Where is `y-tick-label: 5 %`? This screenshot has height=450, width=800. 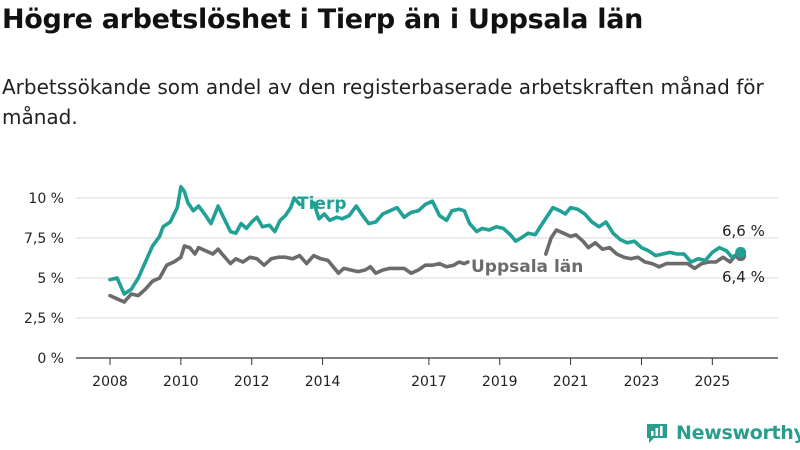 y-tick-label: 5 % is located at coordinates (50, 279).